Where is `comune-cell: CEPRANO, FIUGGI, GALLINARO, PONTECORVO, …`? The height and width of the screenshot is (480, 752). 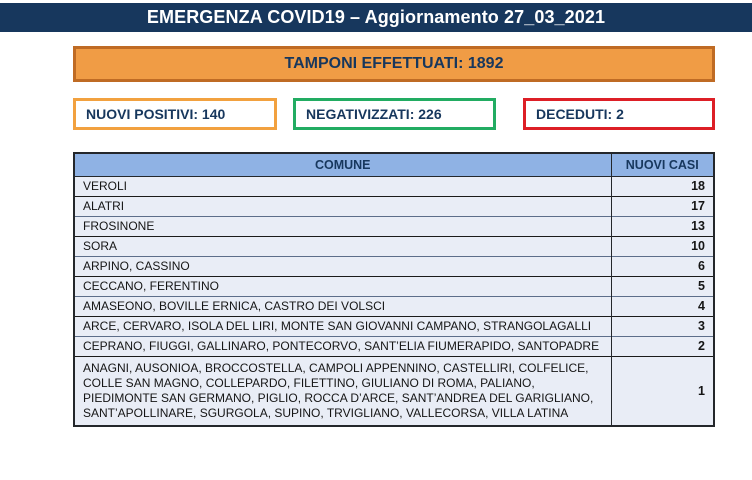 comune-cell: CEPRANO, FIUGGI, GALLINARO, PONTECORVO, … is located at coordinates (342, 345).